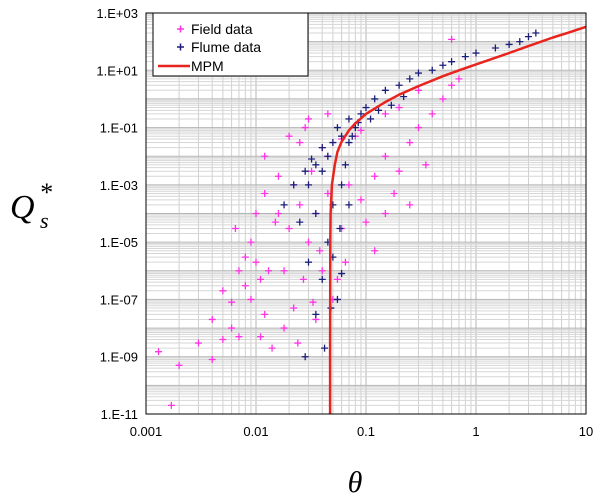  I want to click on y-tick-label: 1.E+01, so click(117, 70).